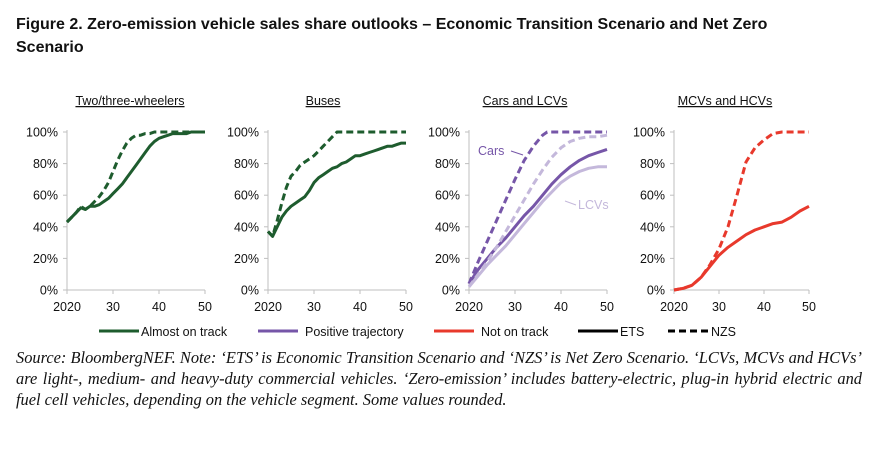 This screenshot has width=876, height=461. I want to click on legend-item-almost-on-track: Almost on track, so click(163, 332).